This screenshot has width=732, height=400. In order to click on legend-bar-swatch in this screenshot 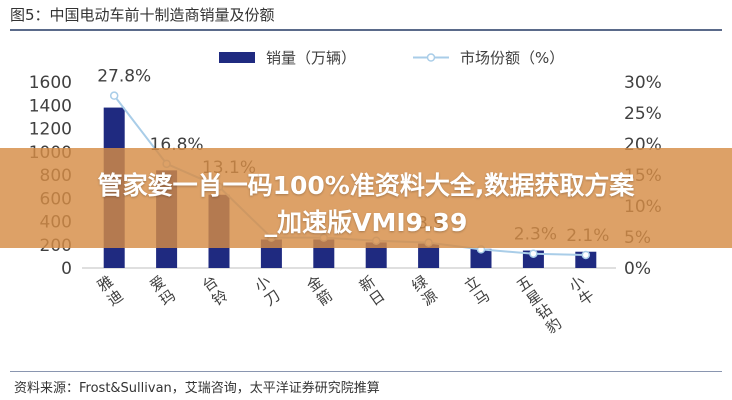, I will do `click(237, 57)`.